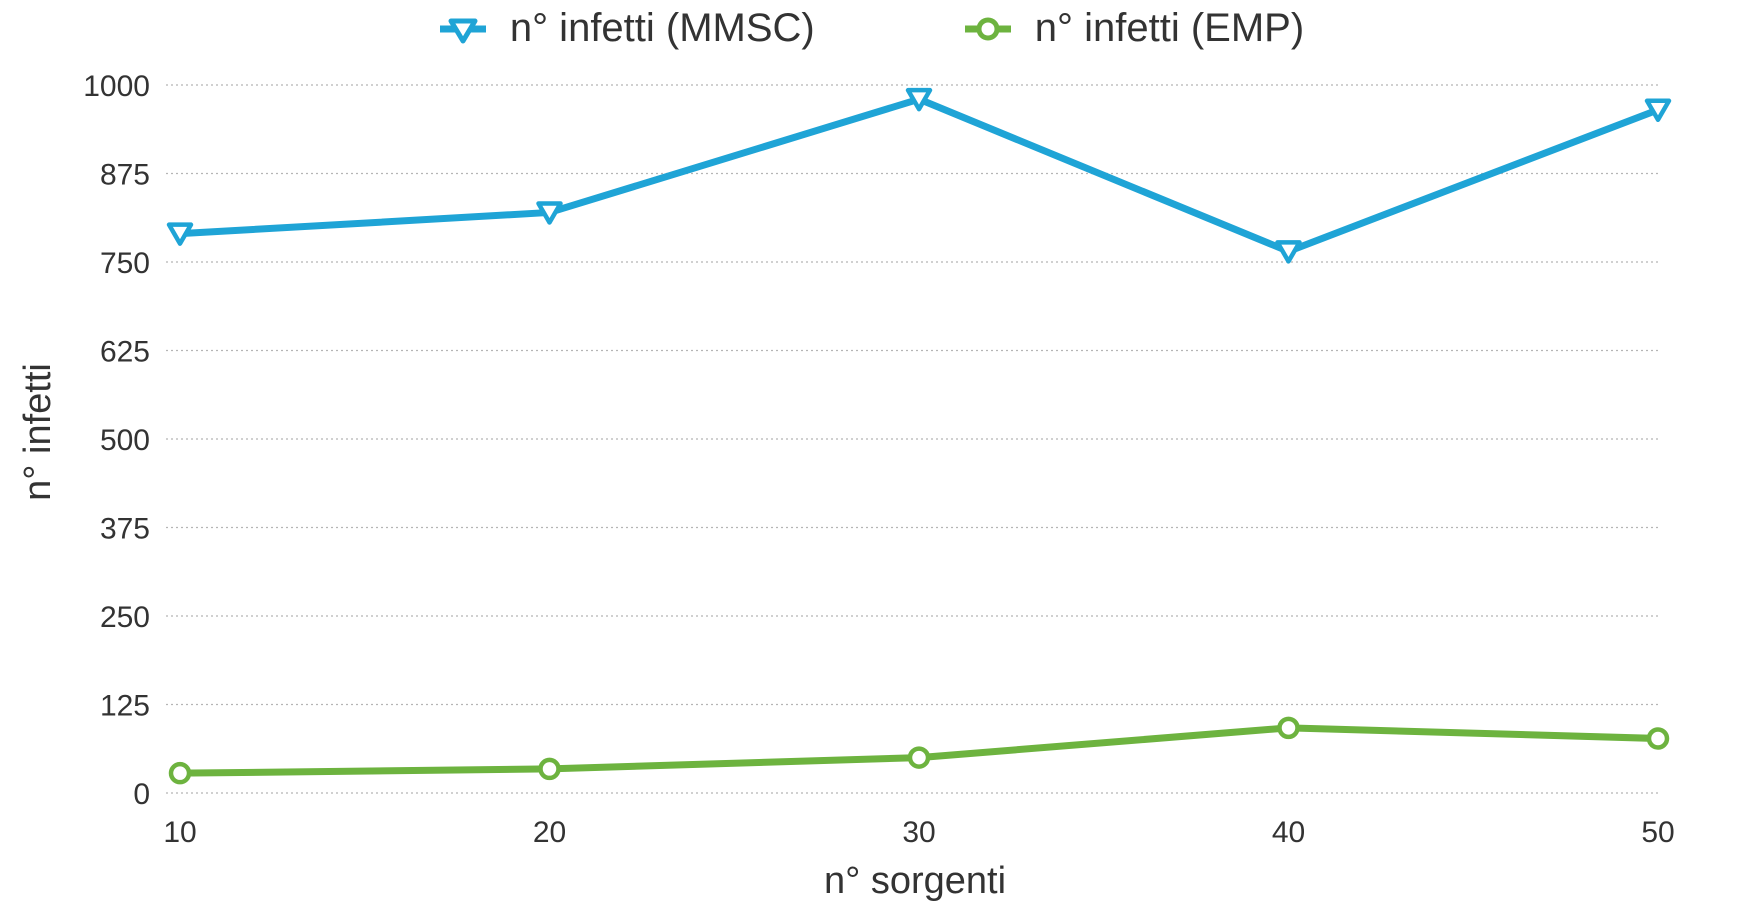 This screenshot has height=916, width=1744. What do you see at coordinates (987, 28) in the screenshot?
I see `legend-swatch-emp` at bounding box center [987, 28].